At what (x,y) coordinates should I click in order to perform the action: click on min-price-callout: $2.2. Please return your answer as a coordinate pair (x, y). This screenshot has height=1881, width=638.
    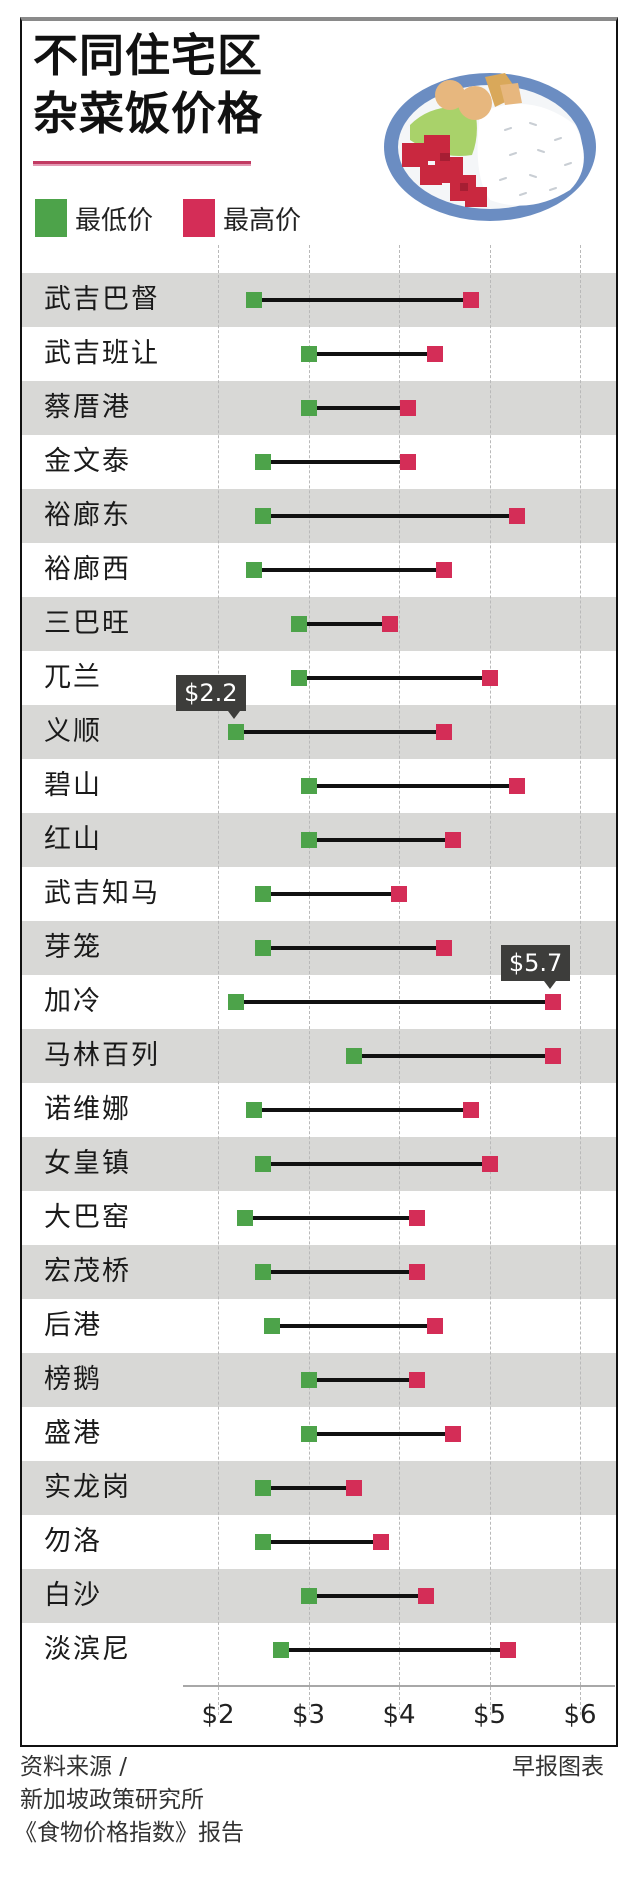
    Looking at the image, I should click on (211, 697).